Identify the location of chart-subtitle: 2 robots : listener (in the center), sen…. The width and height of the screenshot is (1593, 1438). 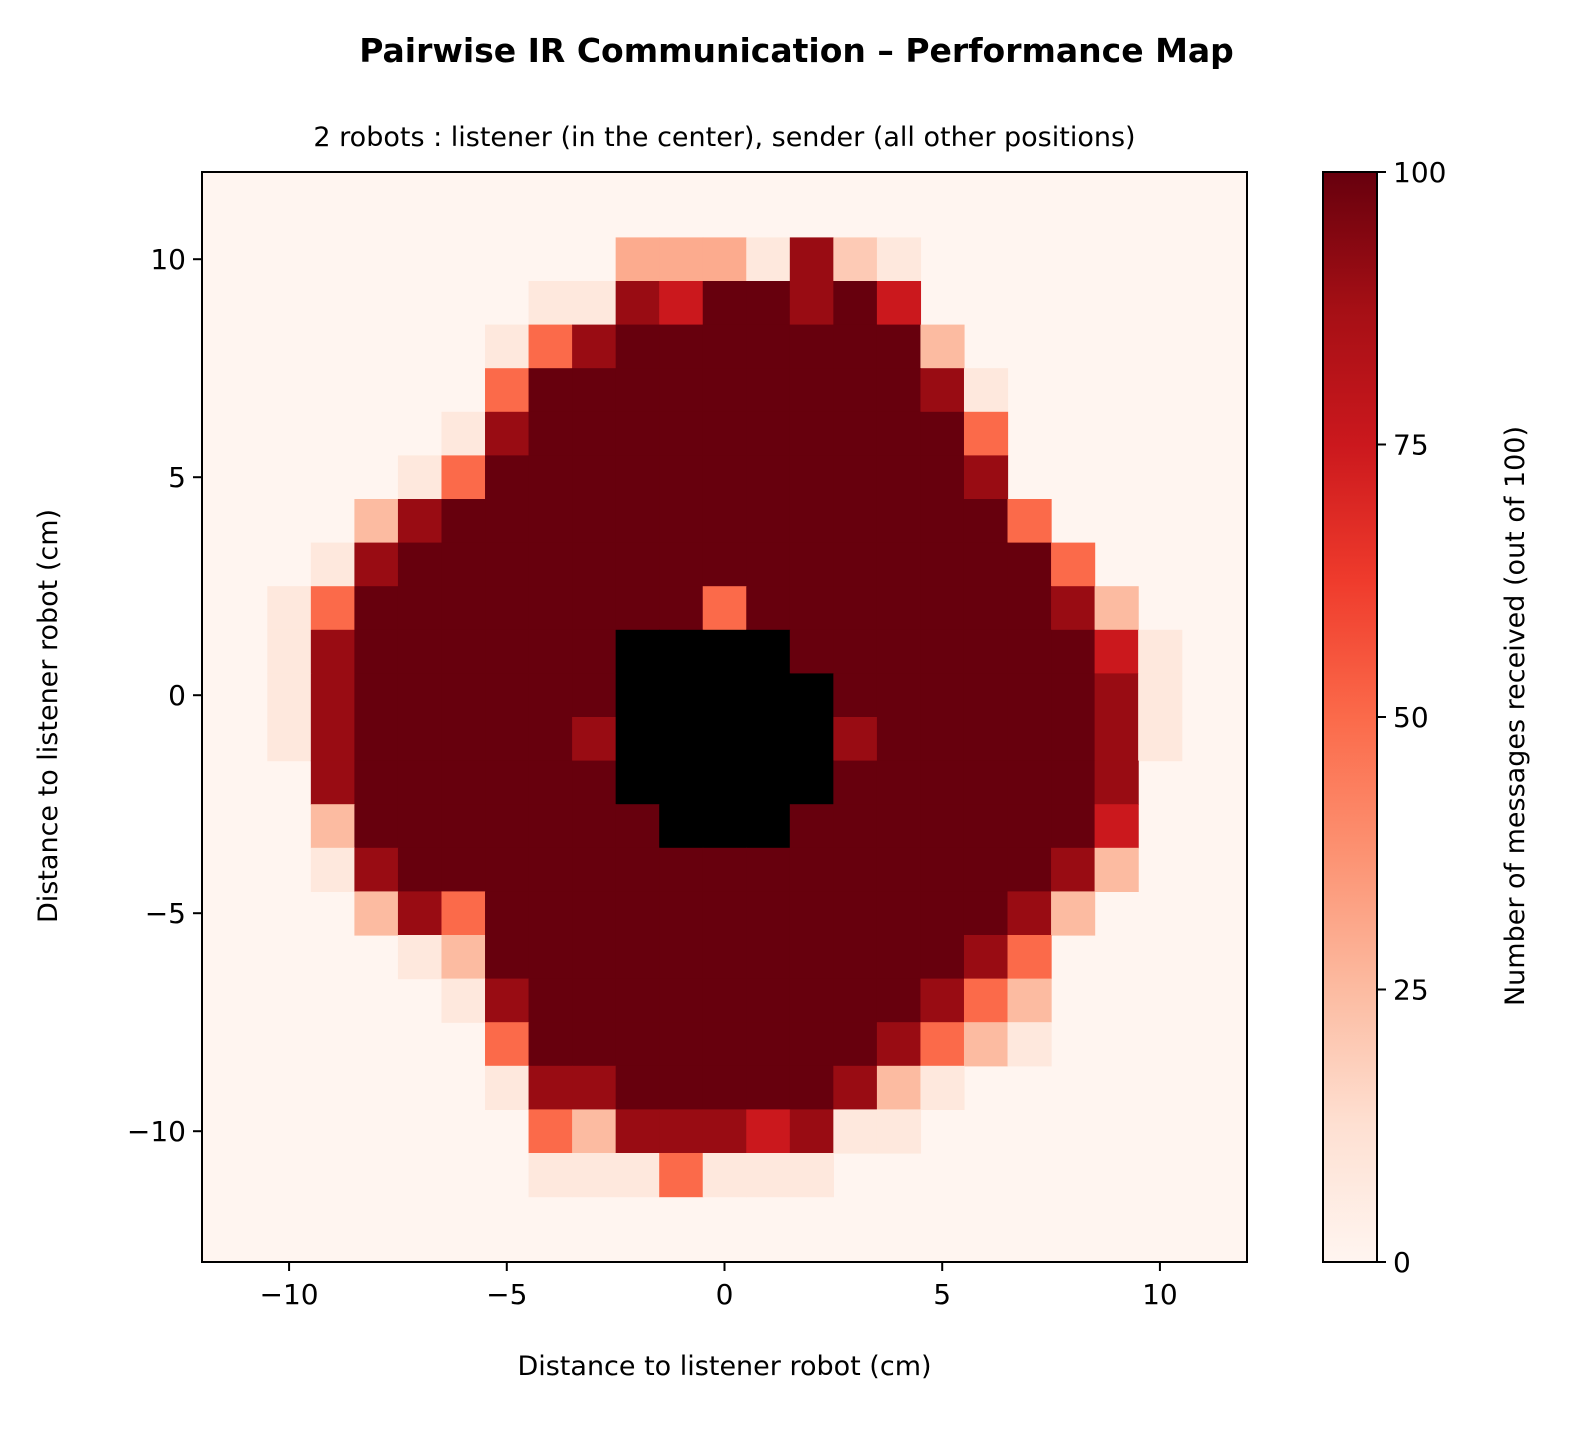
(724, 137).